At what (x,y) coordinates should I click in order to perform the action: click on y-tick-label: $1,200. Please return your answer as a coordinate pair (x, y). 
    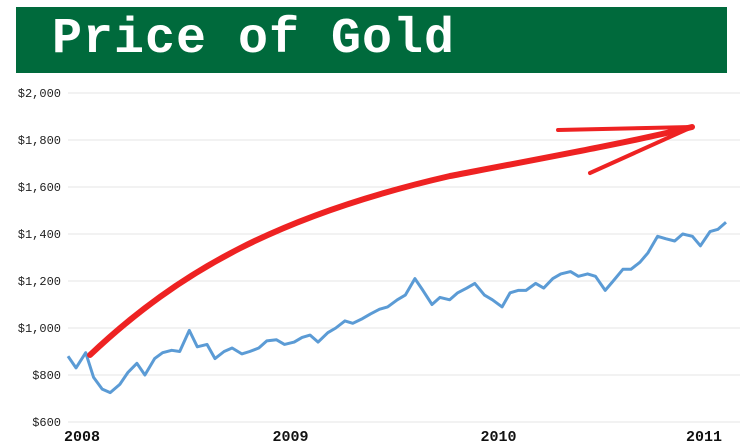
    Looking at the image, I should click on (39, 282).